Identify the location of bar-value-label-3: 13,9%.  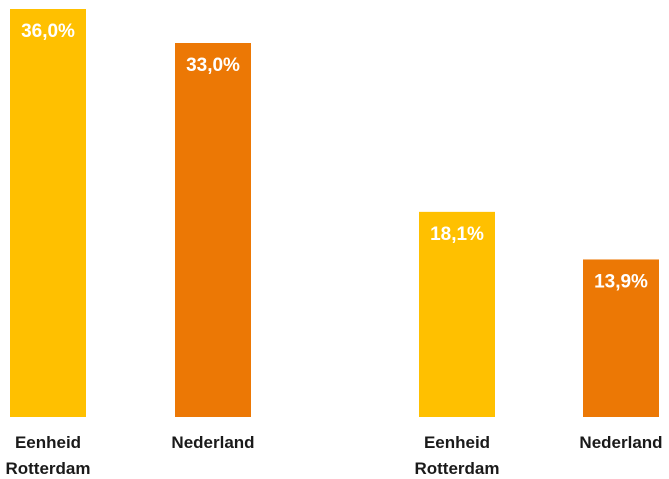
(621, 281).